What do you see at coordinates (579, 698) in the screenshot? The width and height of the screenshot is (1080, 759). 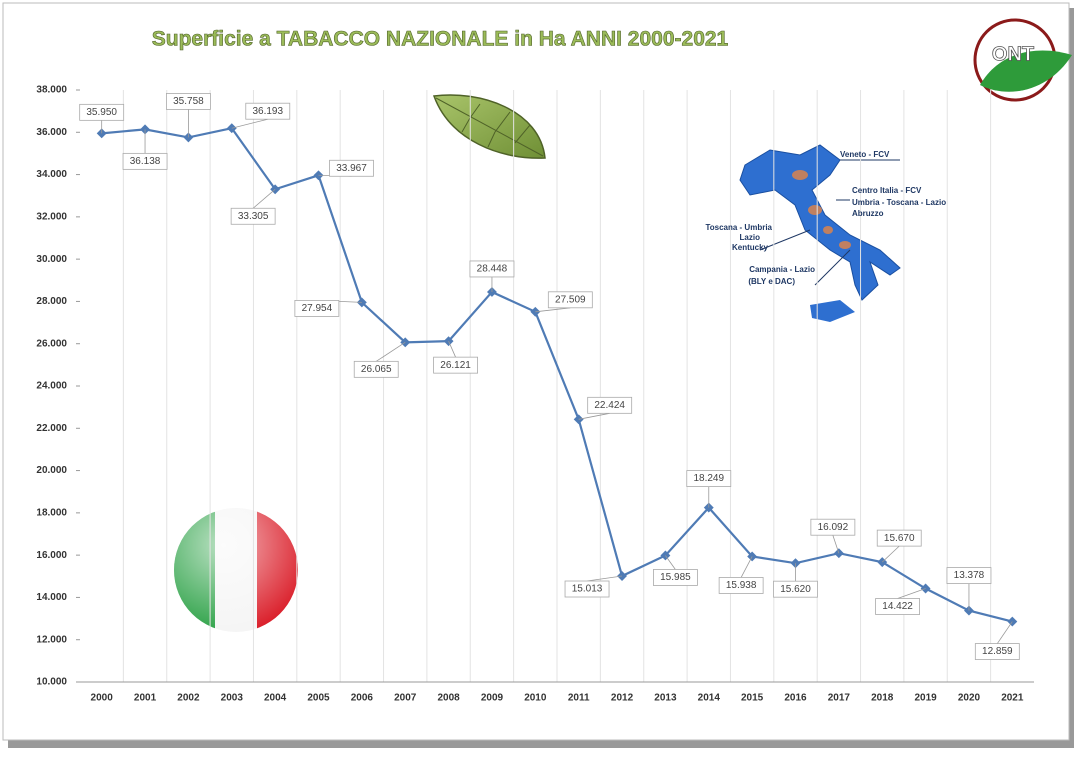 I see `x-tick-label: 2011` at bounding box center [579, 698].